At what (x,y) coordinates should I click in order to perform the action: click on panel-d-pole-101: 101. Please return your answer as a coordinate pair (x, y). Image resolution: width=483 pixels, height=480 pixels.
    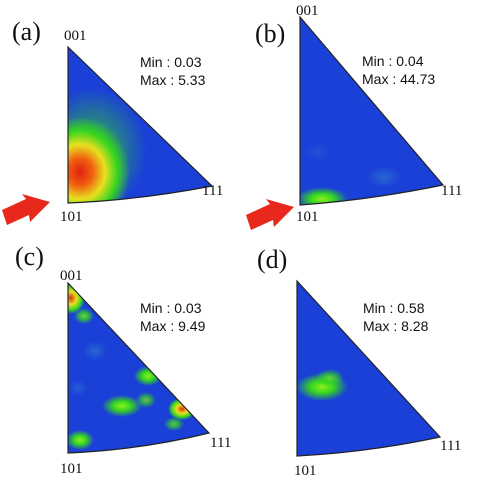
    Looking at the image, I should click on (305, 471).